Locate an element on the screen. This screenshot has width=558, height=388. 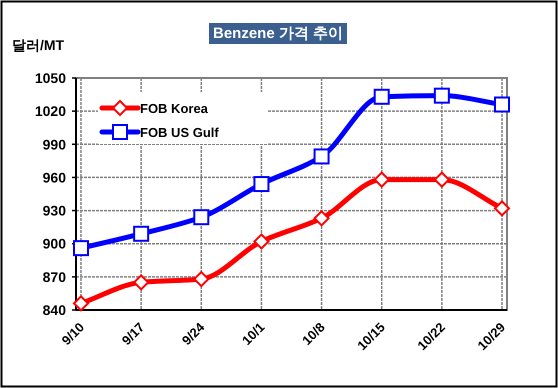
y-tick-label: 960 is located at coordinates (54, 177).